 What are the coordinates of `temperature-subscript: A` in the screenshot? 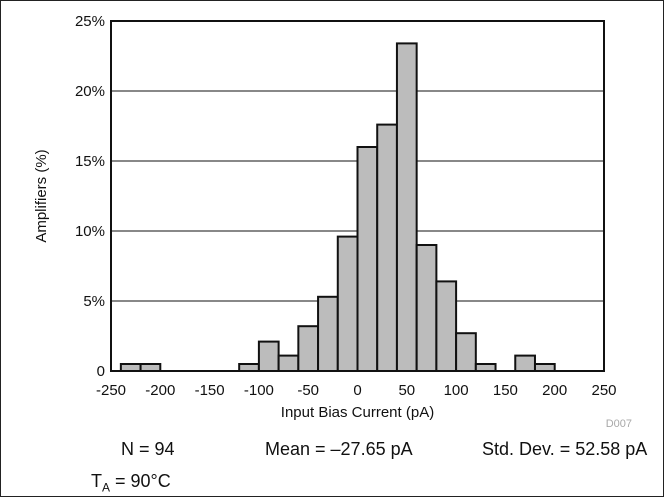 It's located at (106, 487).